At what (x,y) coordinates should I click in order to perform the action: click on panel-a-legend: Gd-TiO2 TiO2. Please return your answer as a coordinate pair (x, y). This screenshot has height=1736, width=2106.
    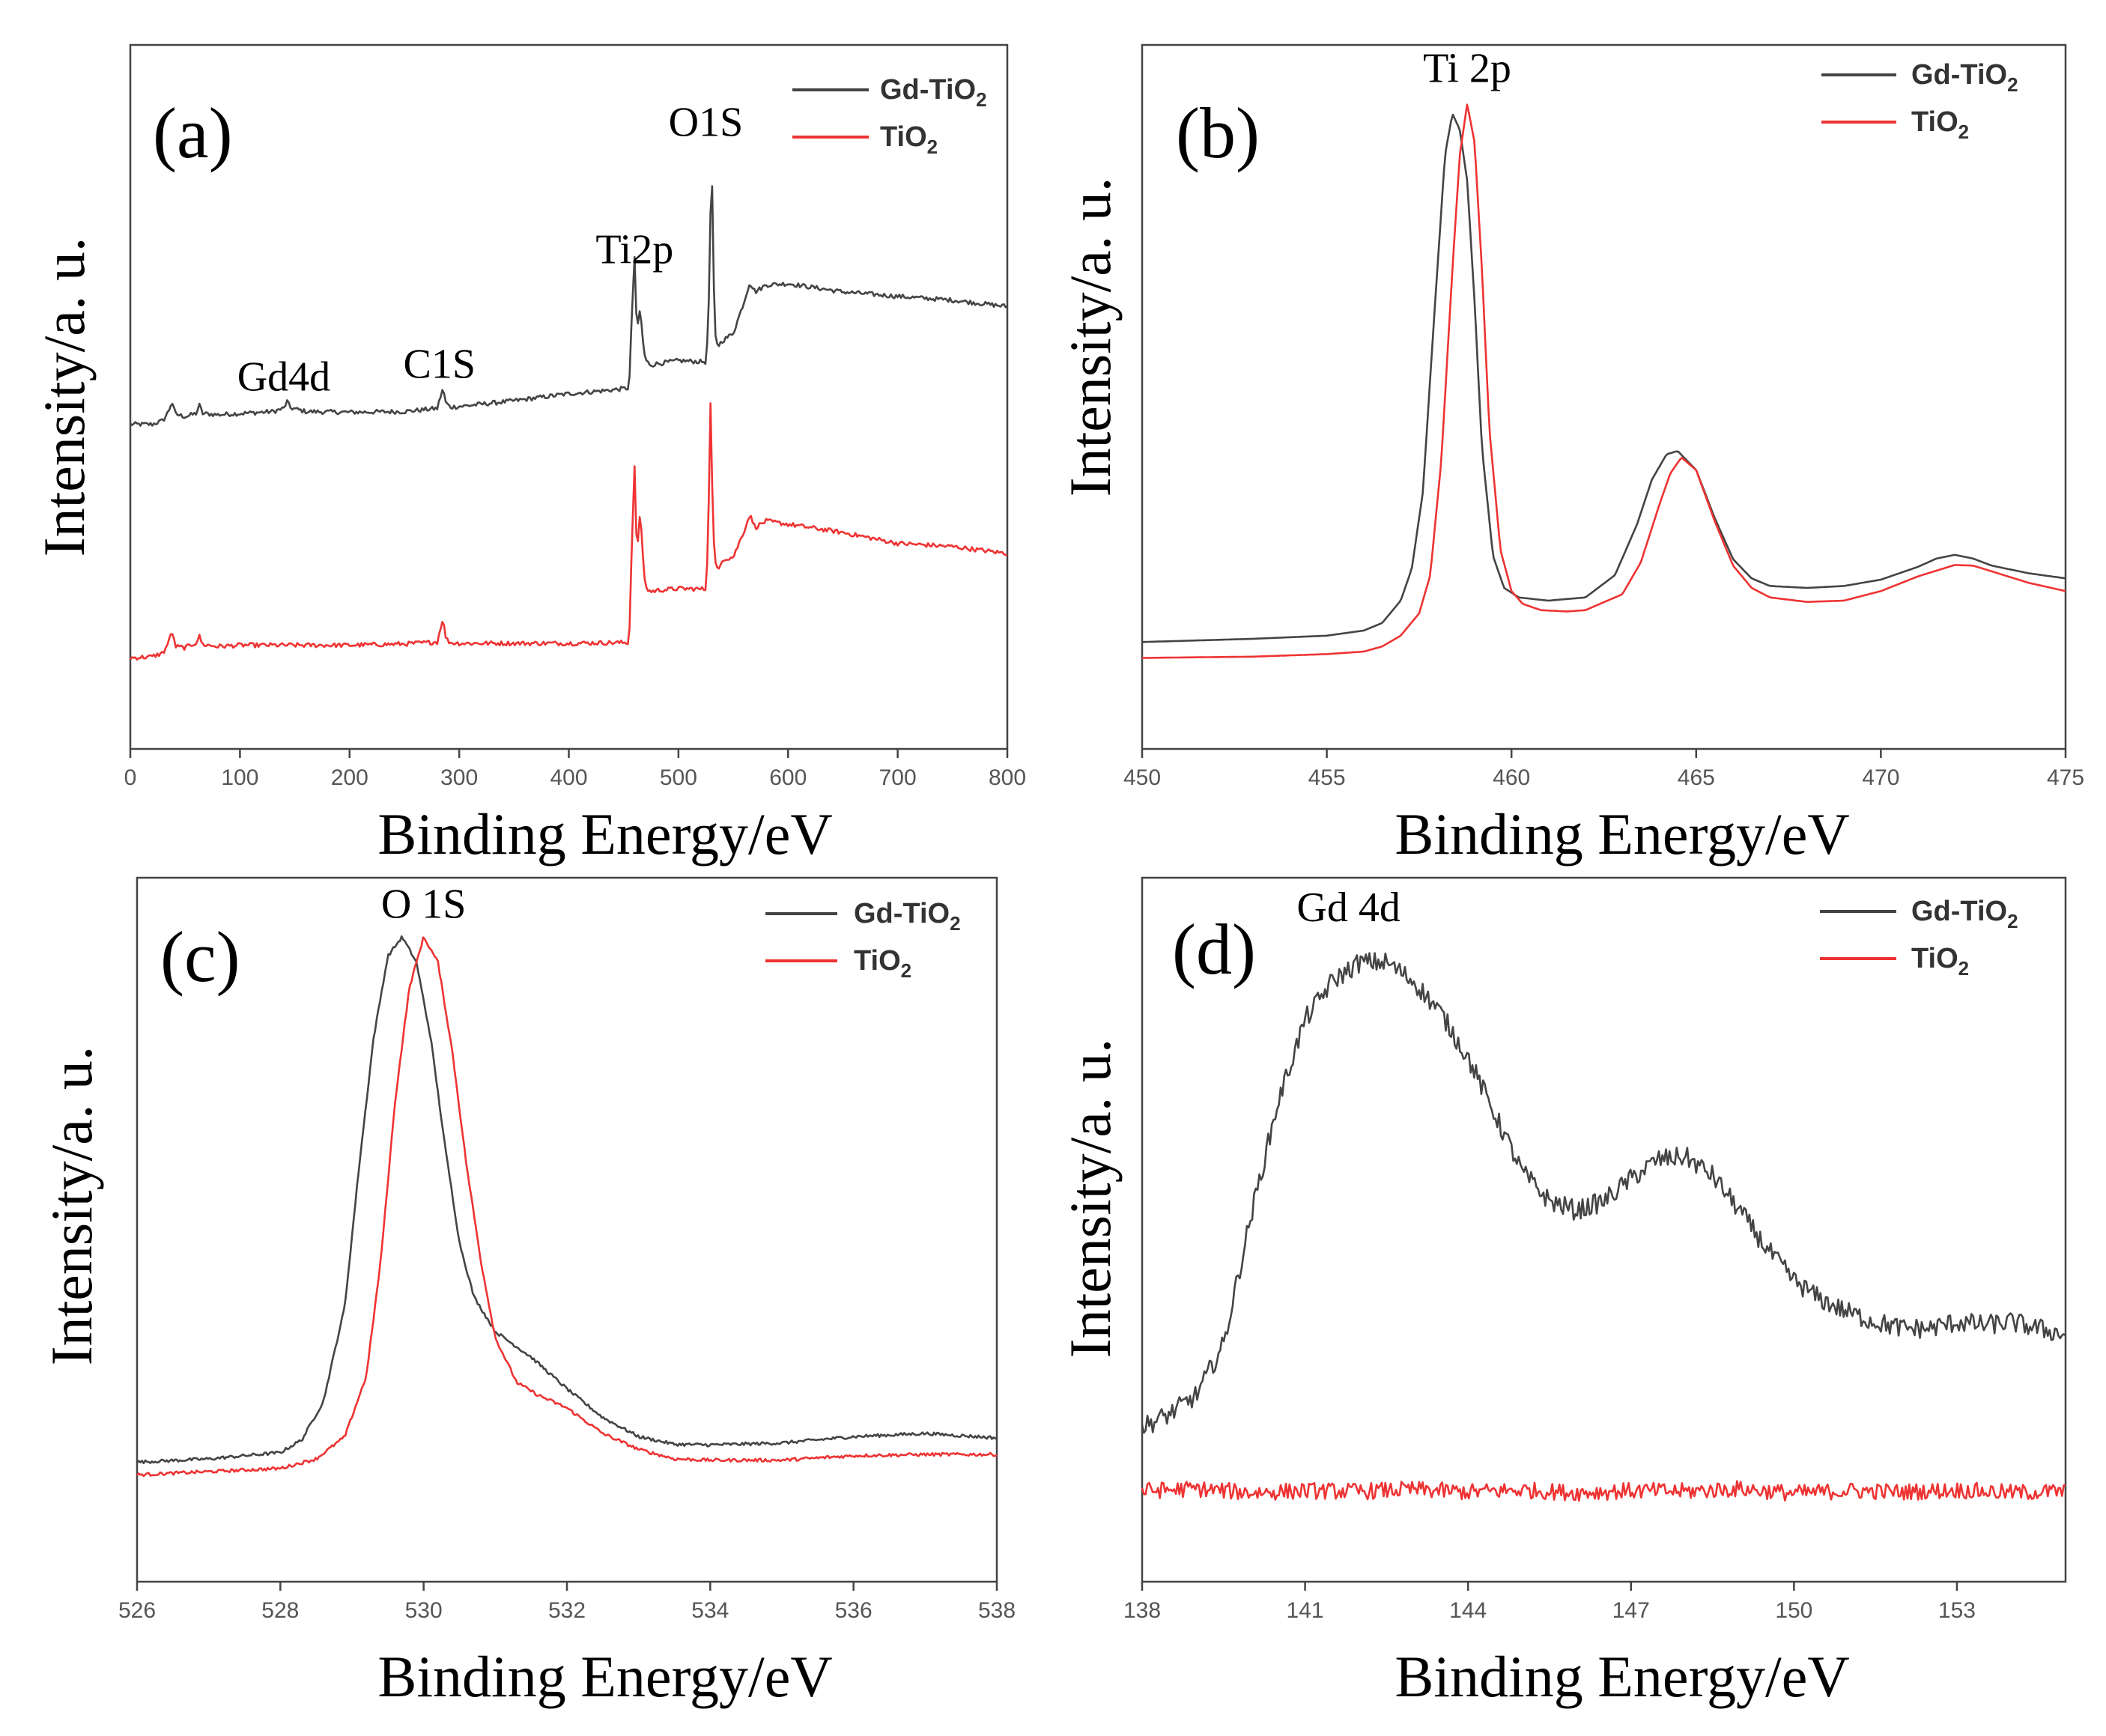
    Looking at the image, I should click on (889, 116).